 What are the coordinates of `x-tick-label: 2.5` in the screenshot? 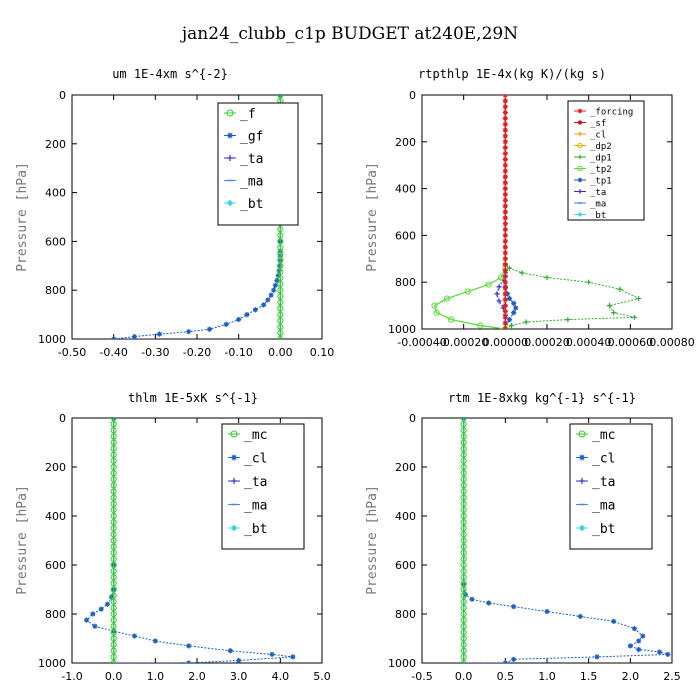 It's located at (672, 676).